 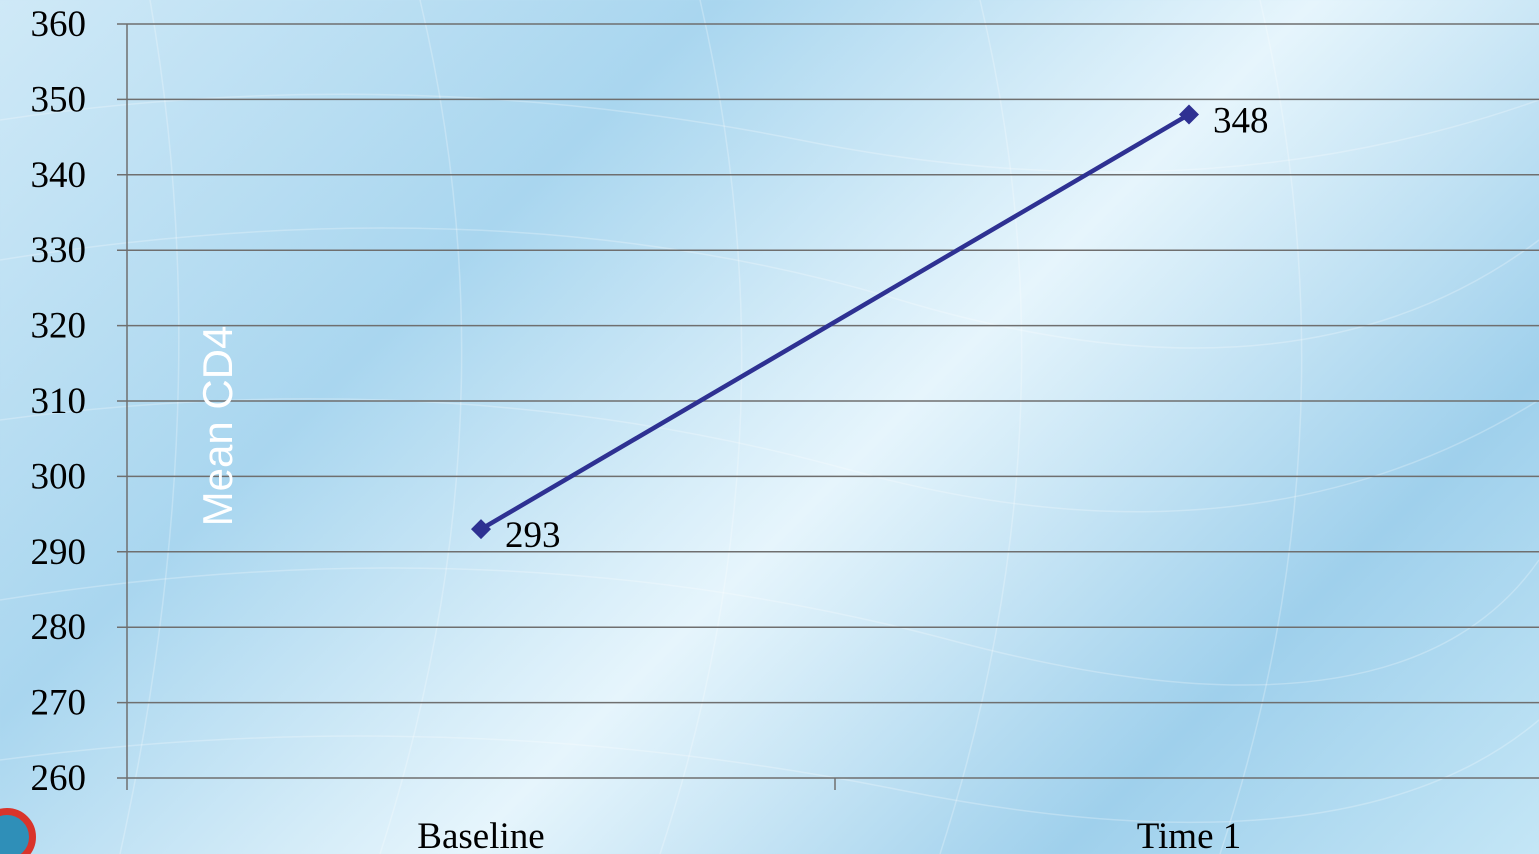 What do you see at coordinates (217, 426) in the screenshot?
I see `y-axis-title: Mean CD4` at bounding box center [217, 426].